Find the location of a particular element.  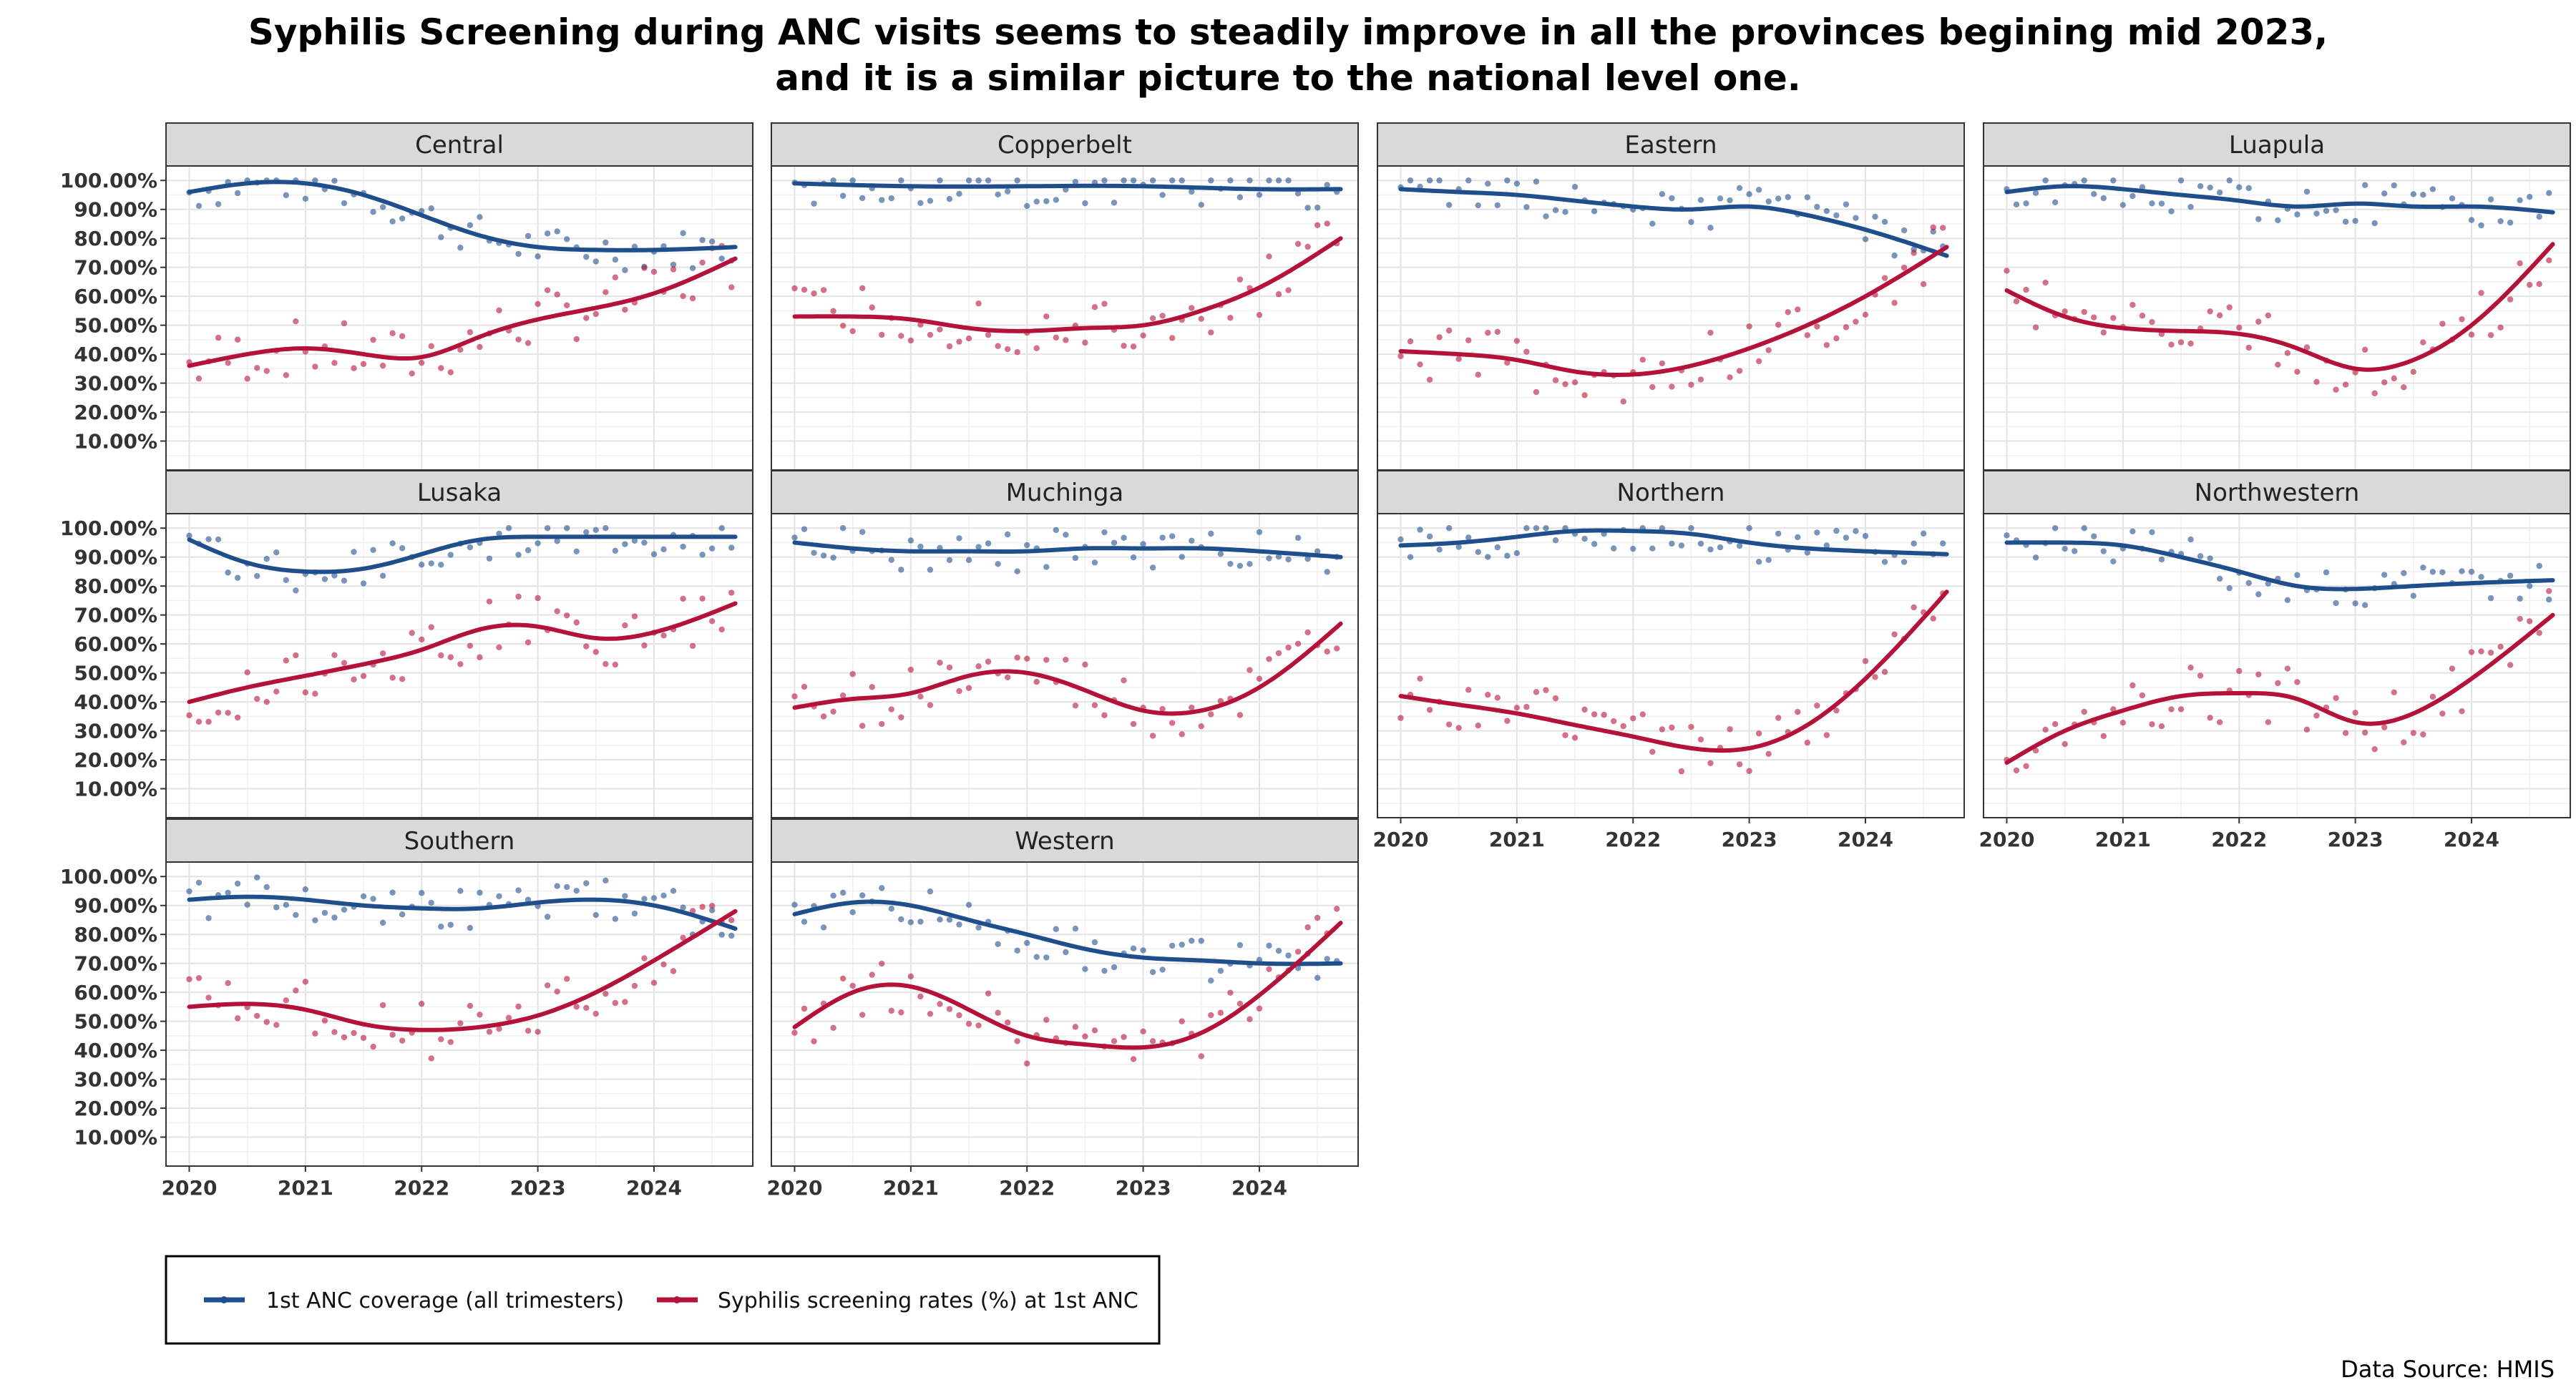

x-tick-label: 2021 is located at coordinates (305, 1188).